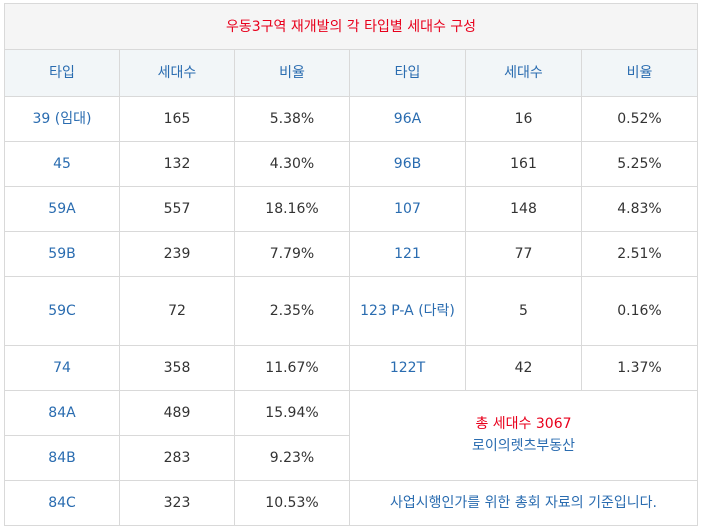 The image size is (701, 530). I want to click on table-row: 84C 323 10.53% 사업시행인가를 위한 총회 자료의 기준입니다., so click(351, 503).